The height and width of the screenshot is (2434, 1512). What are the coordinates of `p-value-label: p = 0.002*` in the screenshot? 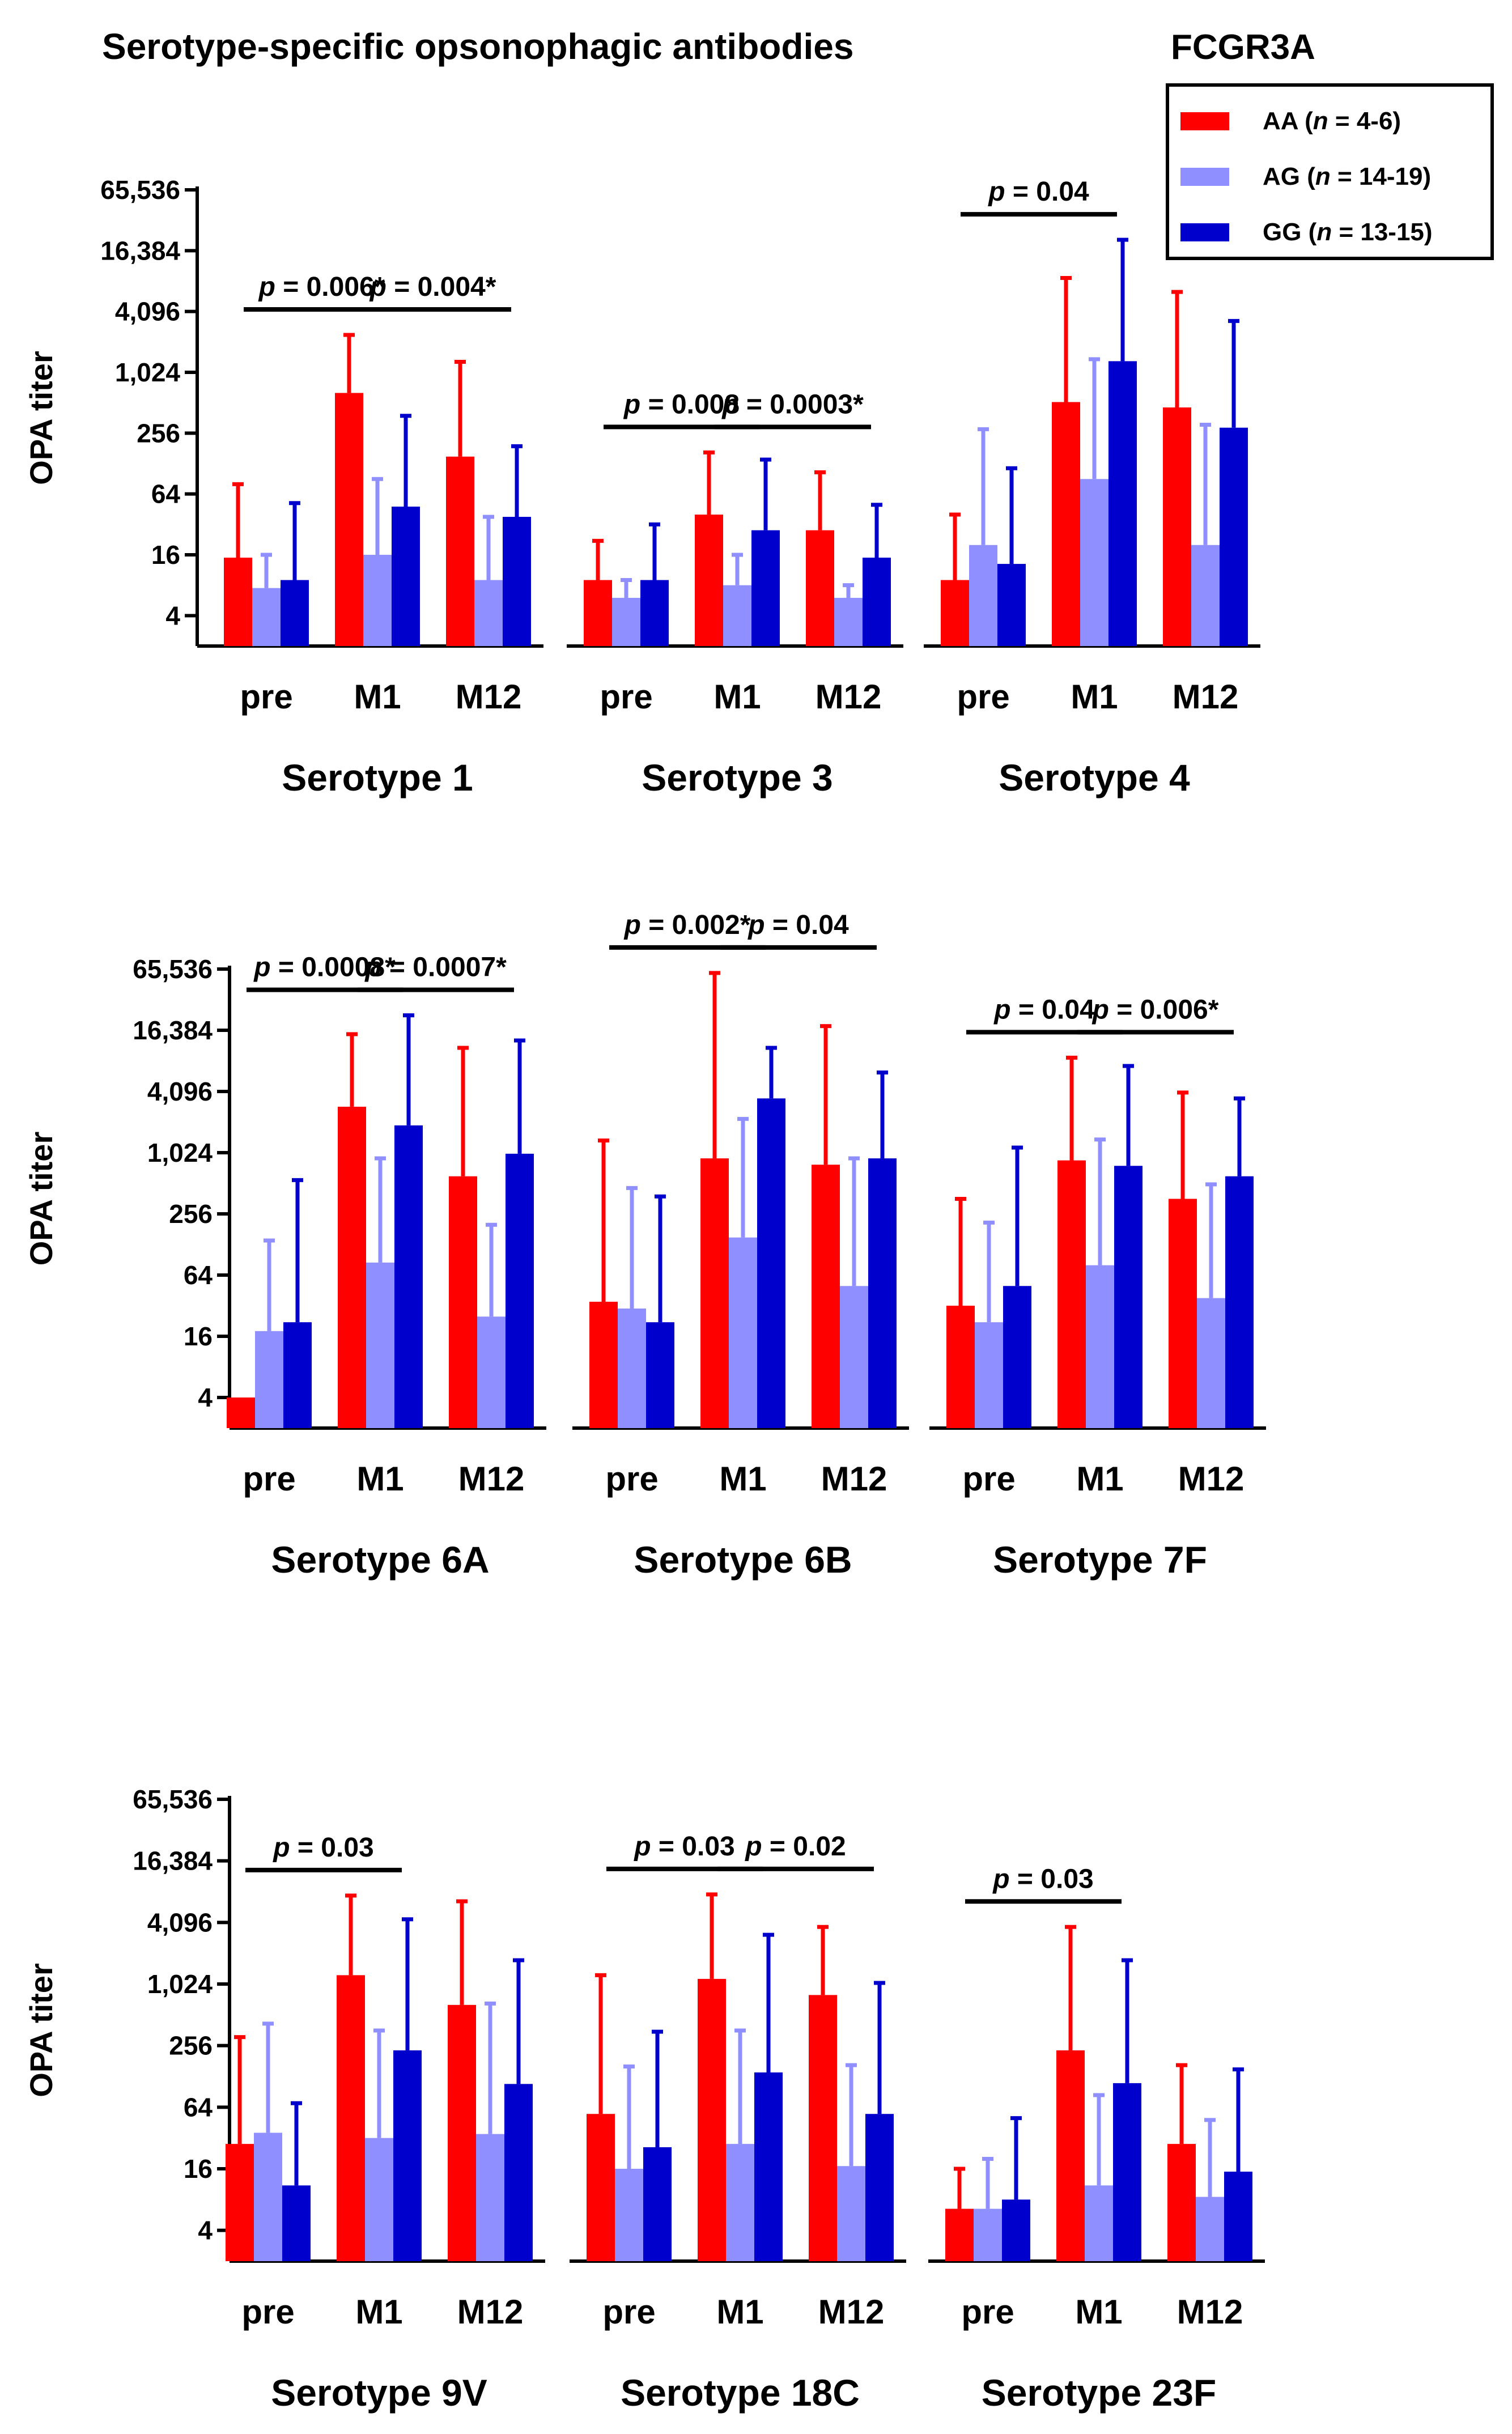 It's located at (687, 925).